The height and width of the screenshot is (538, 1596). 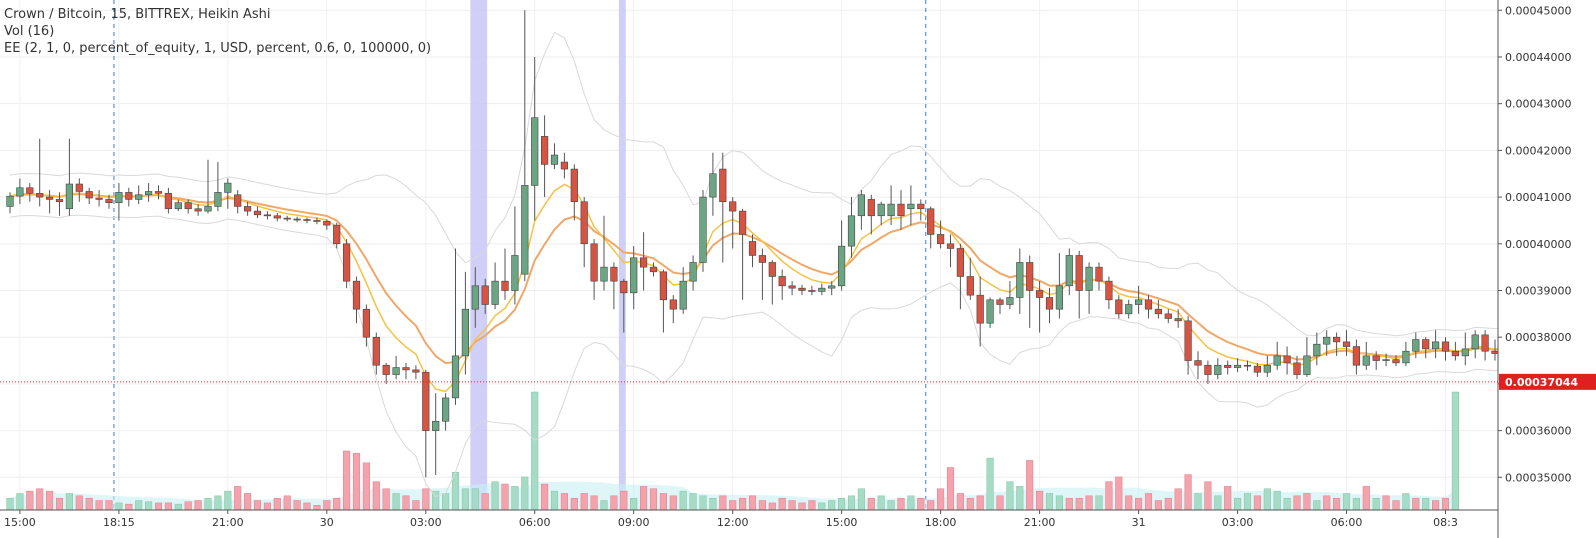 I want to click on time-tick-label: 21:00, so click(x=228, y=522).